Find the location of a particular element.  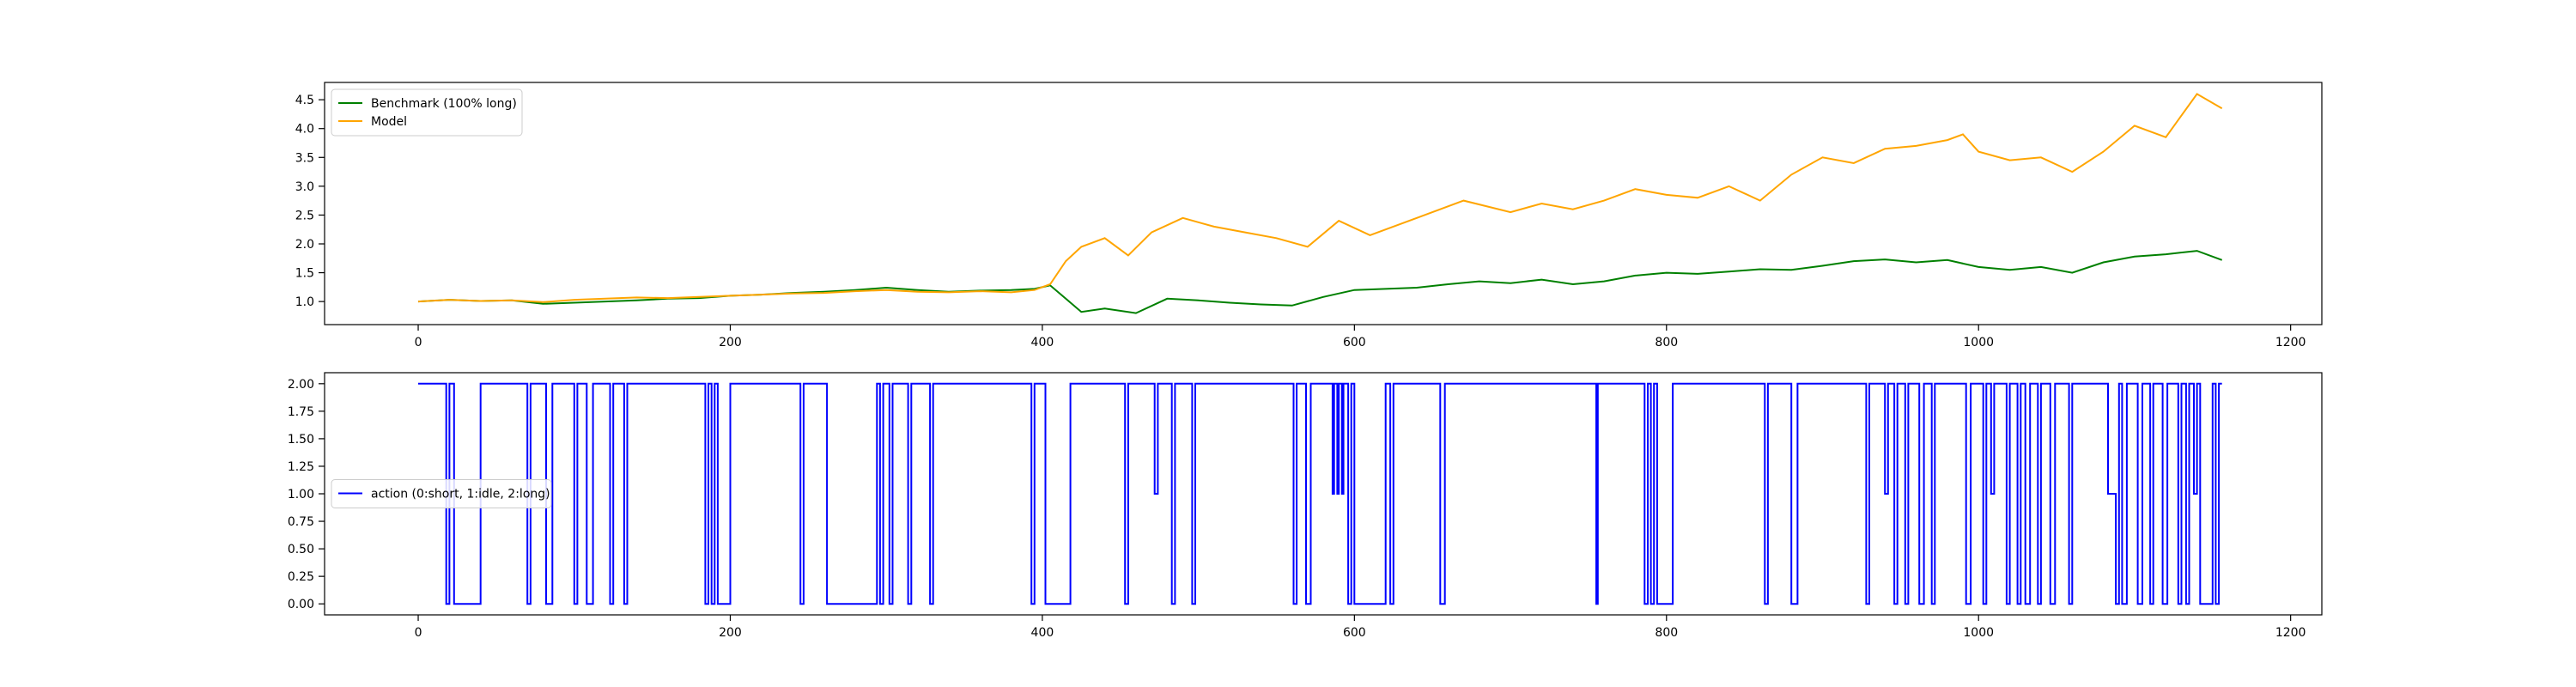

legend-label: action (0:short, 1:idle, 2:long) is located at coordinates (461, 495).